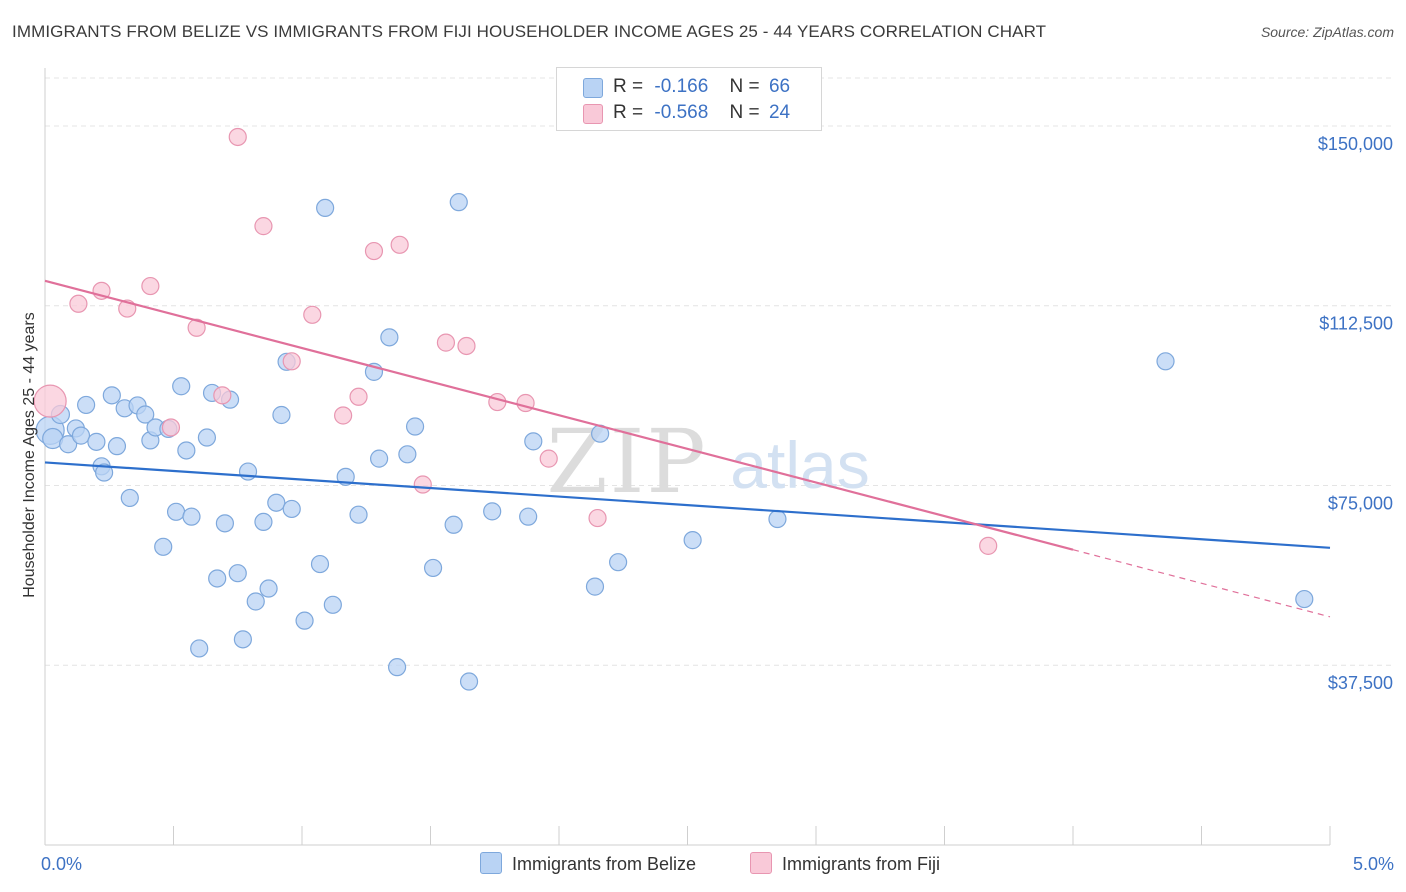 This screenshot has width=1406, height=892. What do you see at coordinates (761, 863) in the screenshot?
I see `legend-fiji-swatch` at bounding box center [761, 863].